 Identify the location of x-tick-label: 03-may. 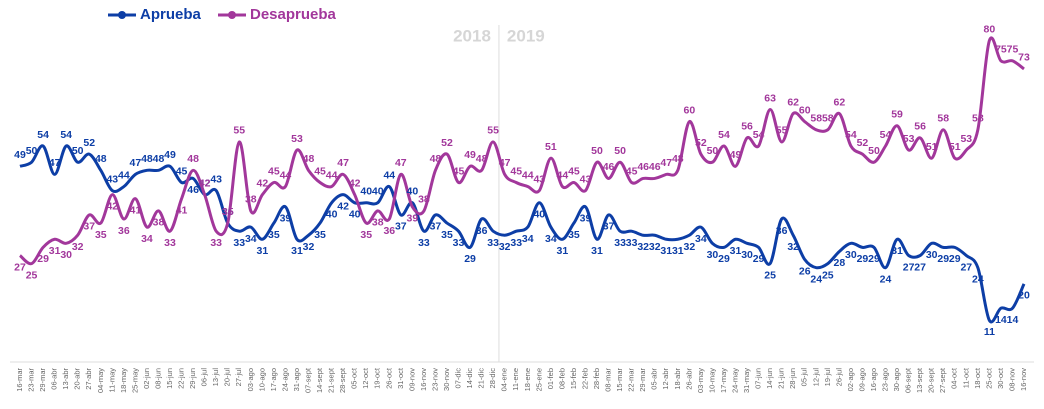
(700, 380).